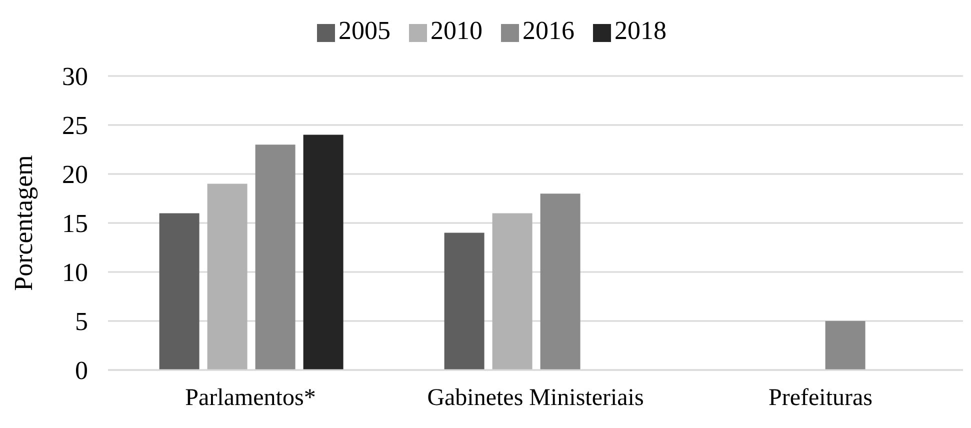 This screenshot has width=971, height=428. Describe the element at coordinates (75, 77) in the screenshot. I see `y-tick-label: 30` at that location.